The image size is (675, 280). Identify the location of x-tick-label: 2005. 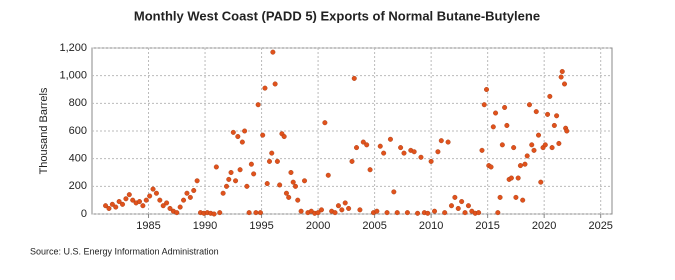
(374, 226).